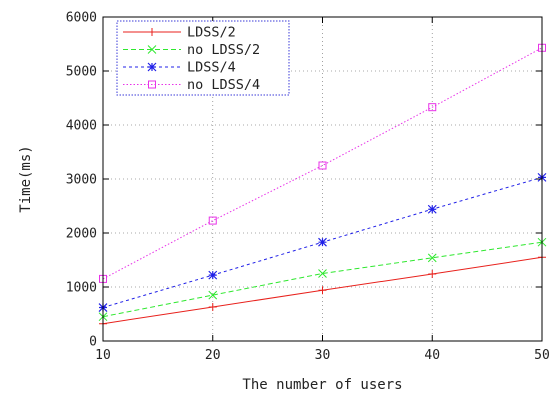  Describe the element at coordinates (81, 72) in the screenshot. I see `y-tick-label: 5000` at that location.